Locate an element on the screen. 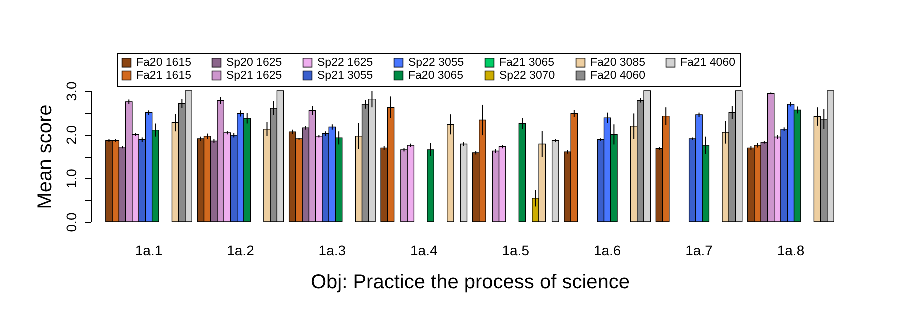 This screenshot has width=901, height=320. legend-label: Sp22 3070 is located at coordinates (528, 76).